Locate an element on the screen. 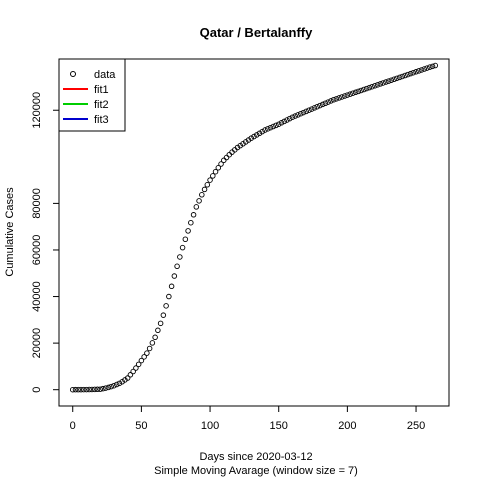 This screenshot has width=480, height=480. legend-label-data: data is located at coordinates (105, 75).